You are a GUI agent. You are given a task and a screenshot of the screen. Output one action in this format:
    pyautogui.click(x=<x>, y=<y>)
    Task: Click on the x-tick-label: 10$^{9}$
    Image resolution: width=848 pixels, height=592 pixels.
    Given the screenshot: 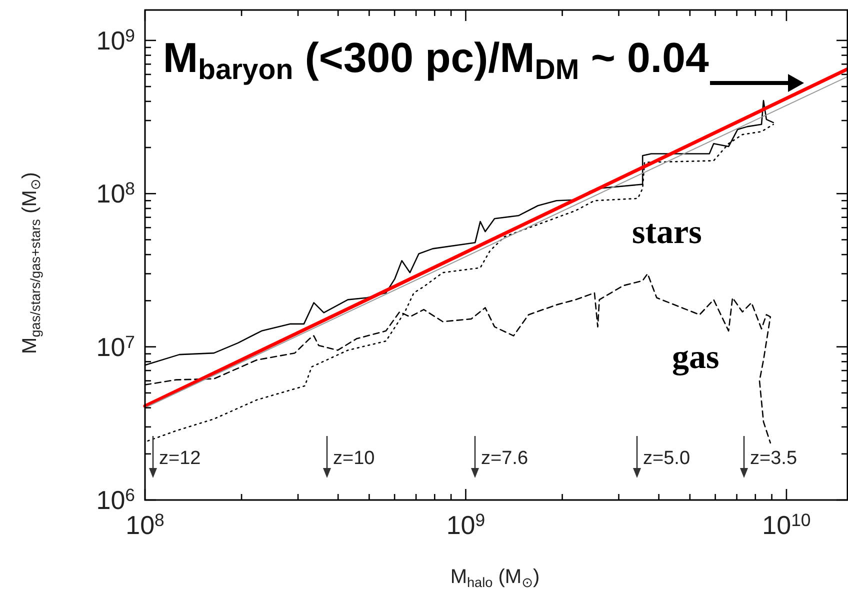 What is the action you would take?
    pyautogui.click(x=466, y=525)
    